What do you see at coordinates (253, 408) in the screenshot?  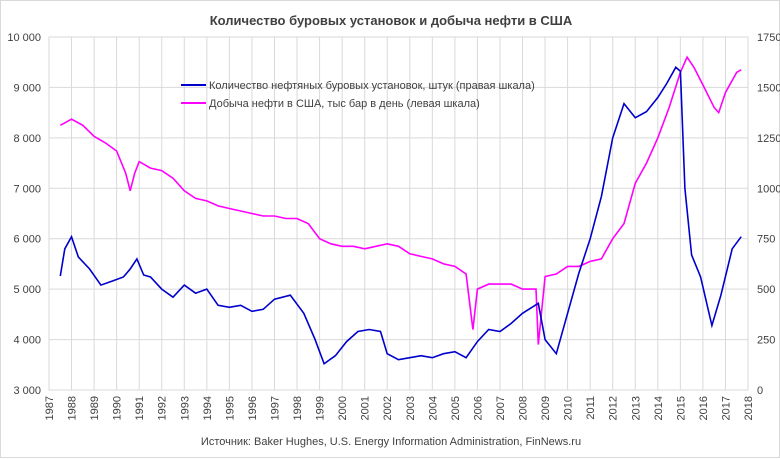 I see `x-tick-label: 1996` at bounding box center [253, 408].